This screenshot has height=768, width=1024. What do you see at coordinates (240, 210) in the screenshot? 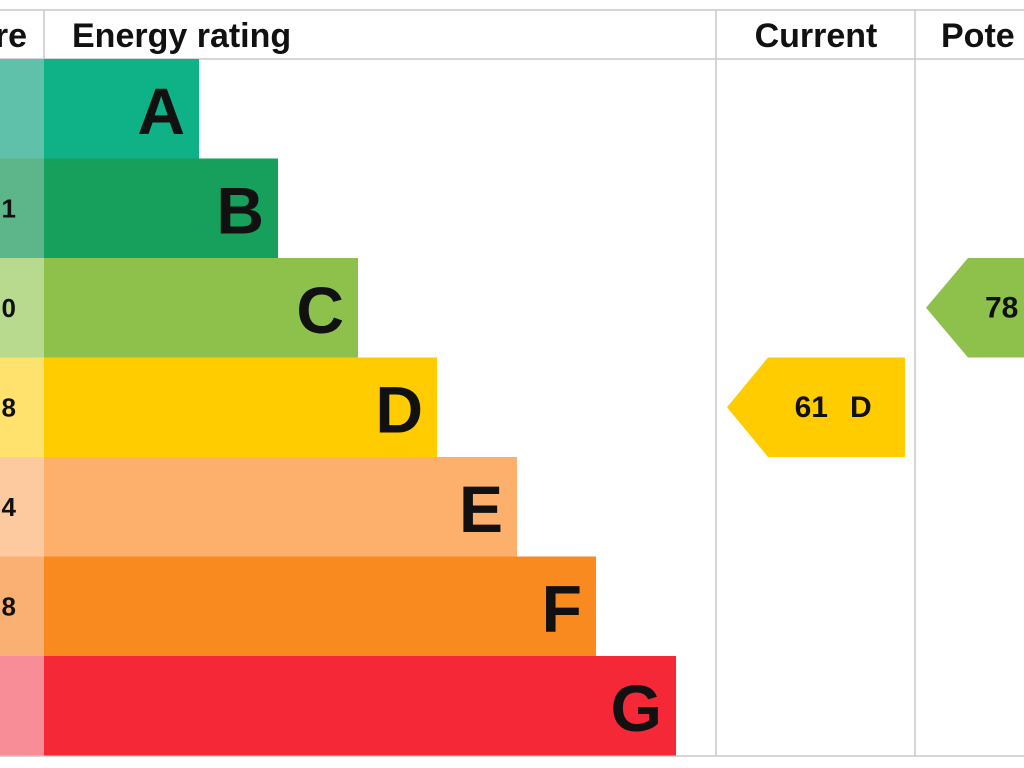
I see `rating-letter: B` at bounding box center [240, 210].